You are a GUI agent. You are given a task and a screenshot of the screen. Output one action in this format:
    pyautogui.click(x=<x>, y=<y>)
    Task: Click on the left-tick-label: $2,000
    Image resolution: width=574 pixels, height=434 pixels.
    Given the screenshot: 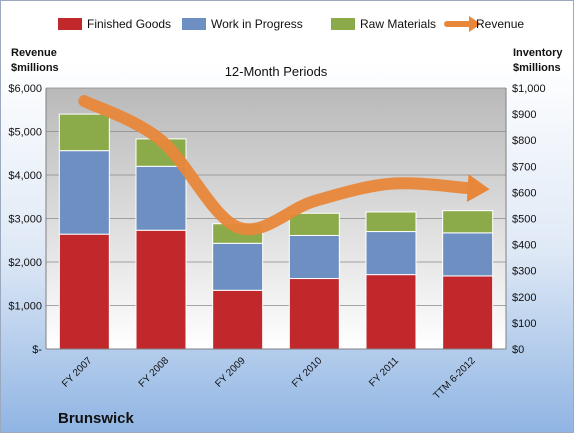 What is the action you would take?
    pyautogui.click(x=25, y=263)
    